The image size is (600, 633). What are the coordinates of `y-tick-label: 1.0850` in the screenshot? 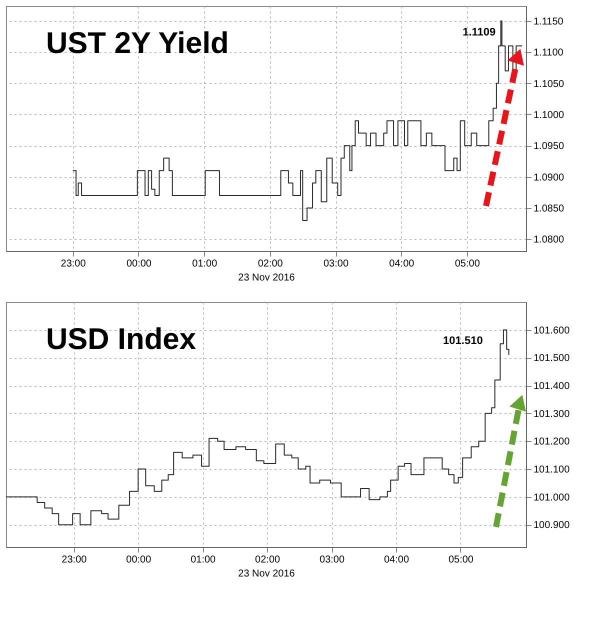 It's located at (549, 208).